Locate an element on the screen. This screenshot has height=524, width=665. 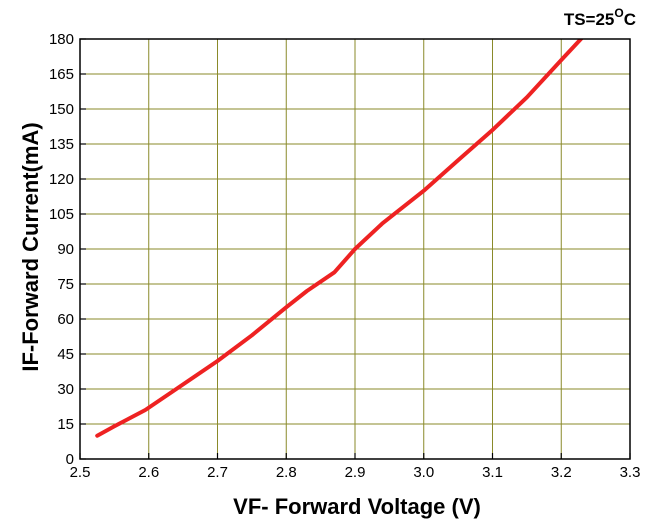
temperature-annotation: TS=25OC is located at coordinates (600, 17).